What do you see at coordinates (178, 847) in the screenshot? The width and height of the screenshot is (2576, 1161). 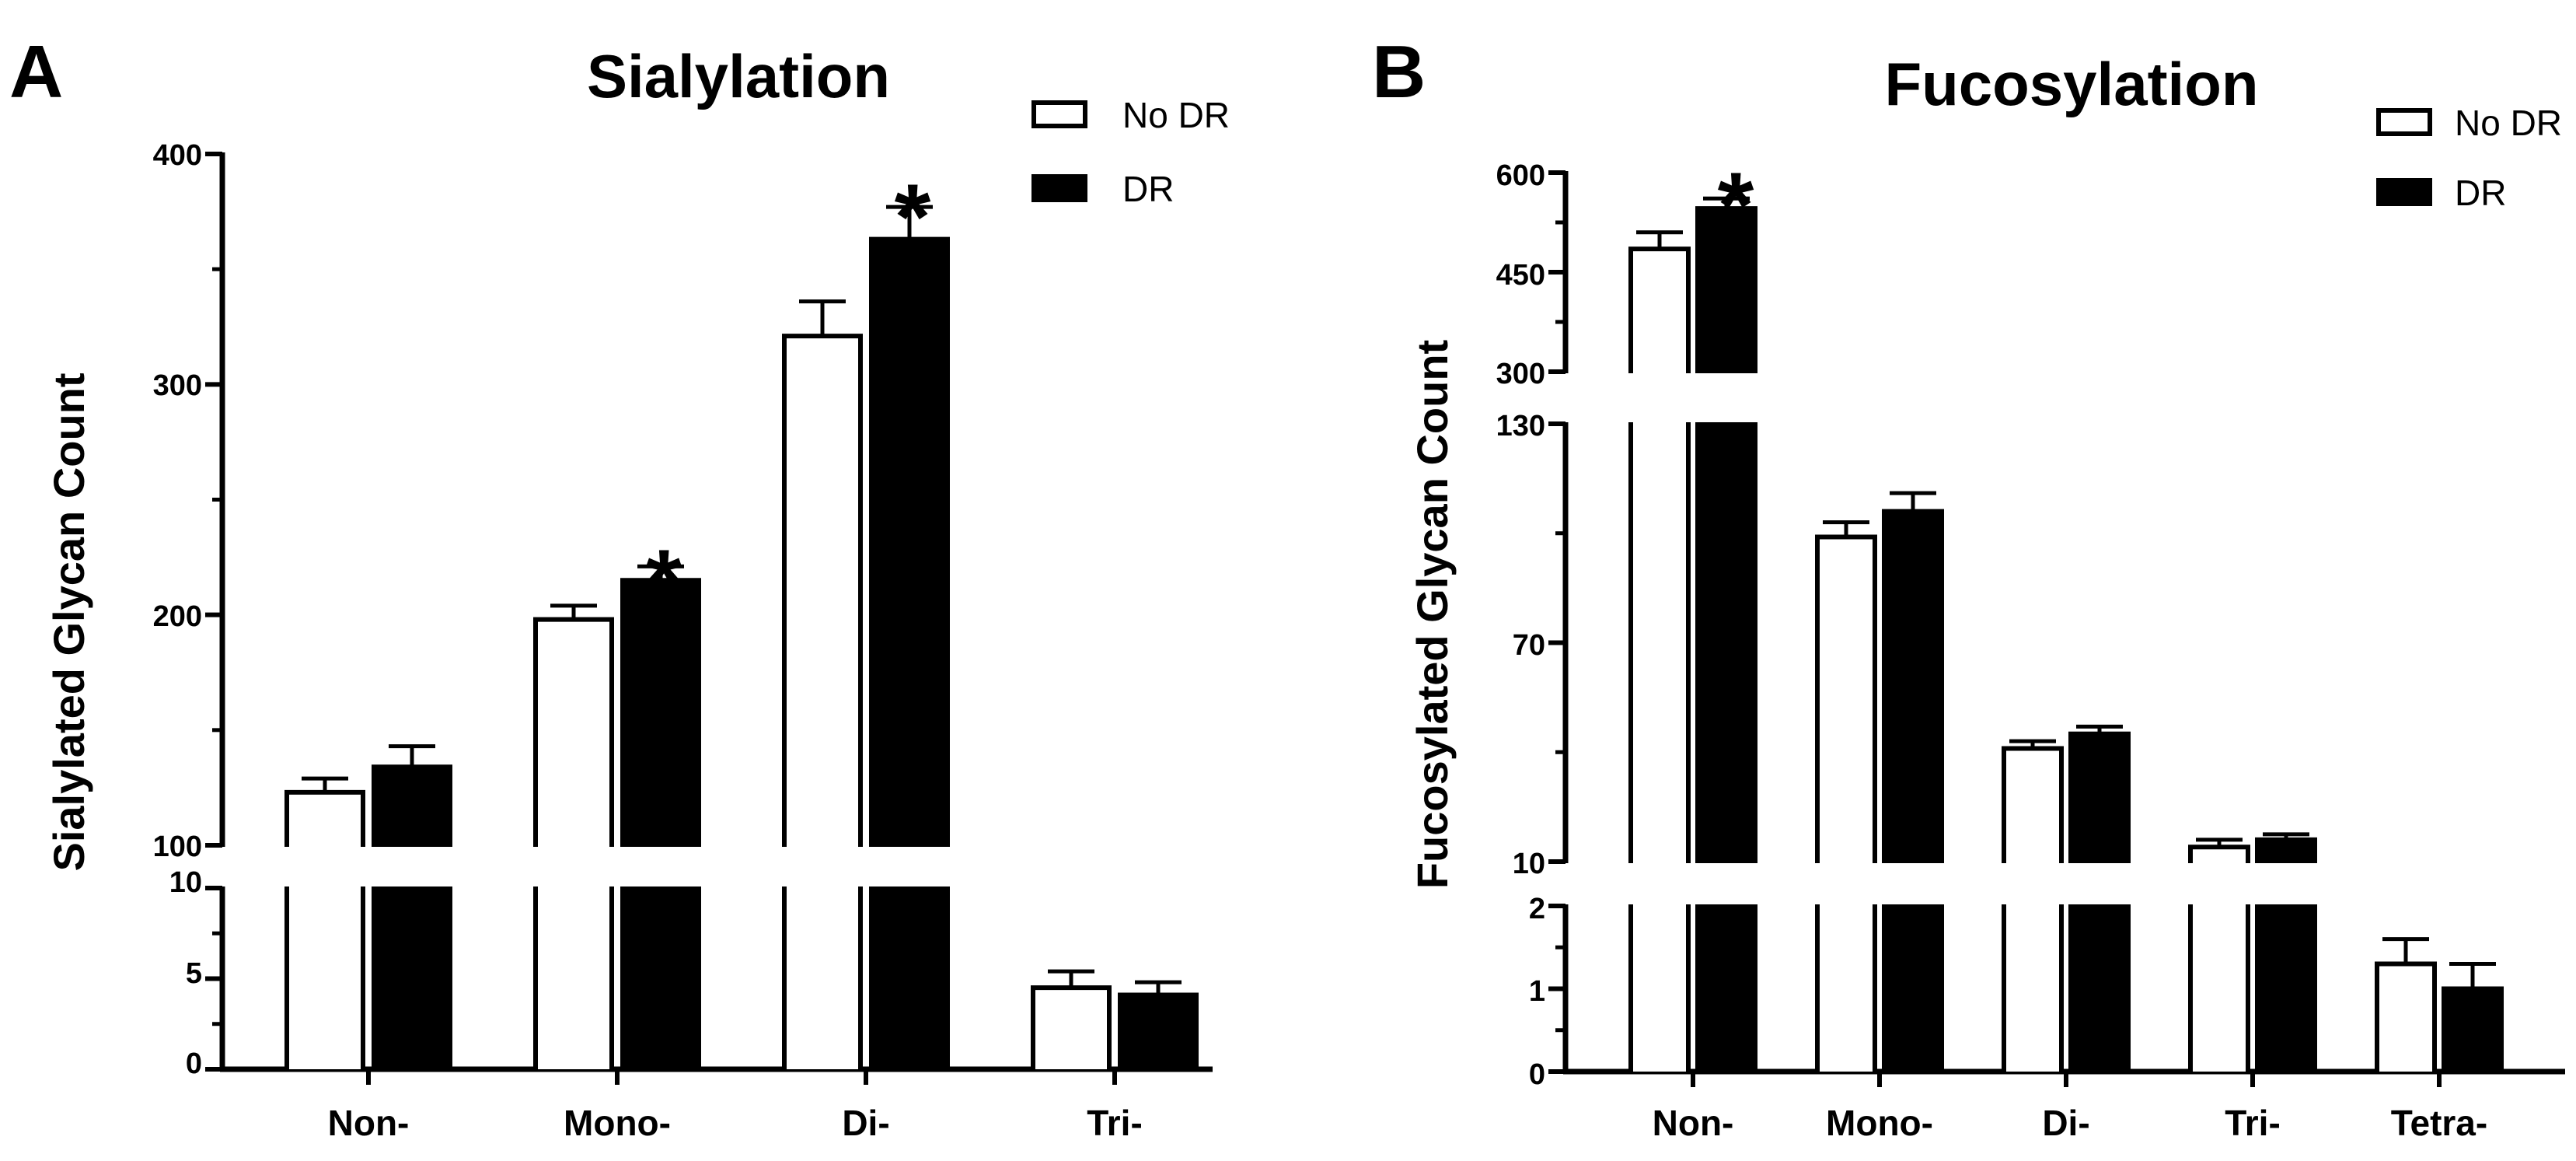 I see `y-tick-label: 100` at bounding box center [178, 847].